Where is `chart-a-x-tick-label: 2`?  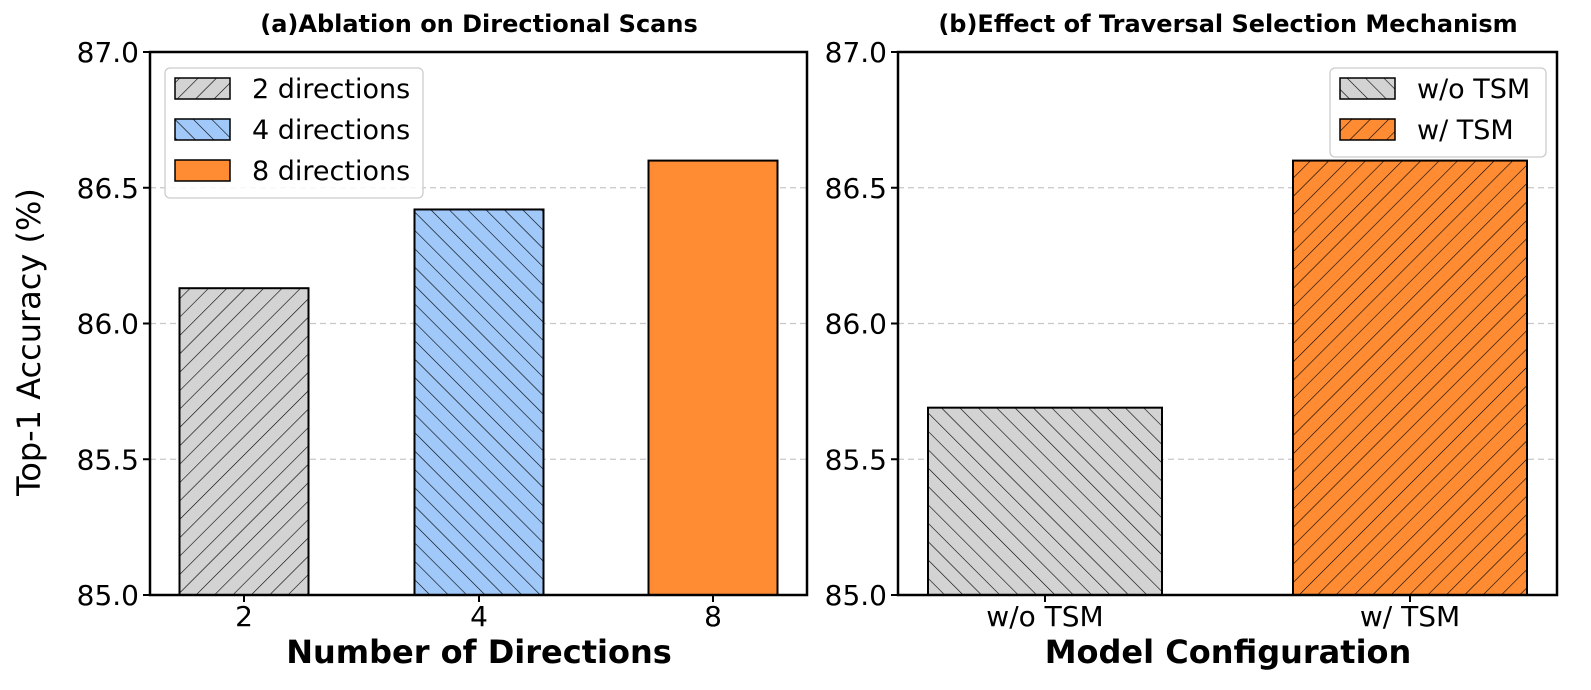
chart-a-x-tick-label: 2 is located at coordinates (244, 616).